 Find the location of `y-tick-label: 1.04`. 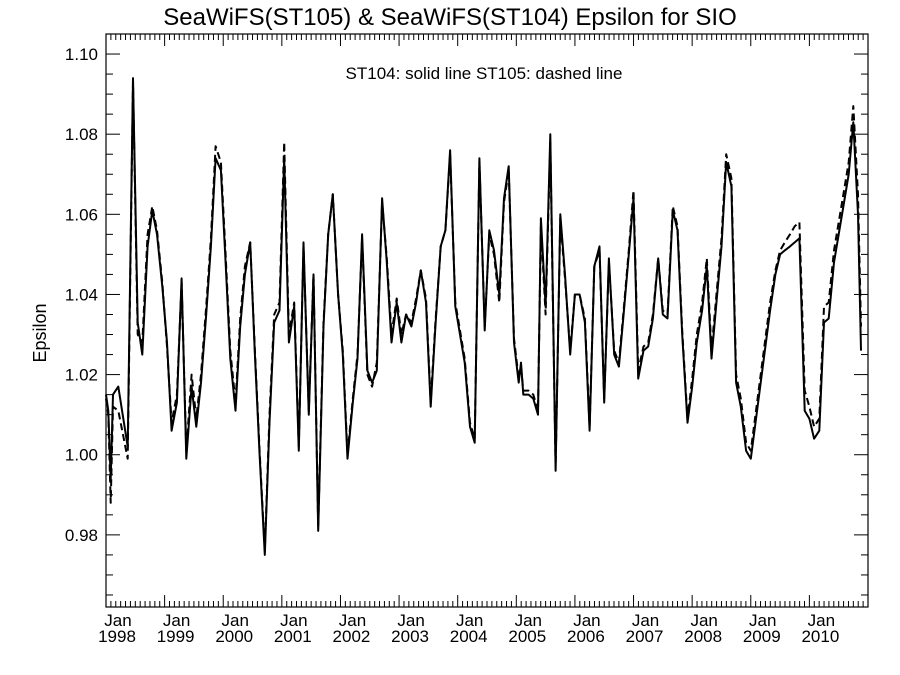

y-tick-label: 1.04 is located at coordinates (81, 294).